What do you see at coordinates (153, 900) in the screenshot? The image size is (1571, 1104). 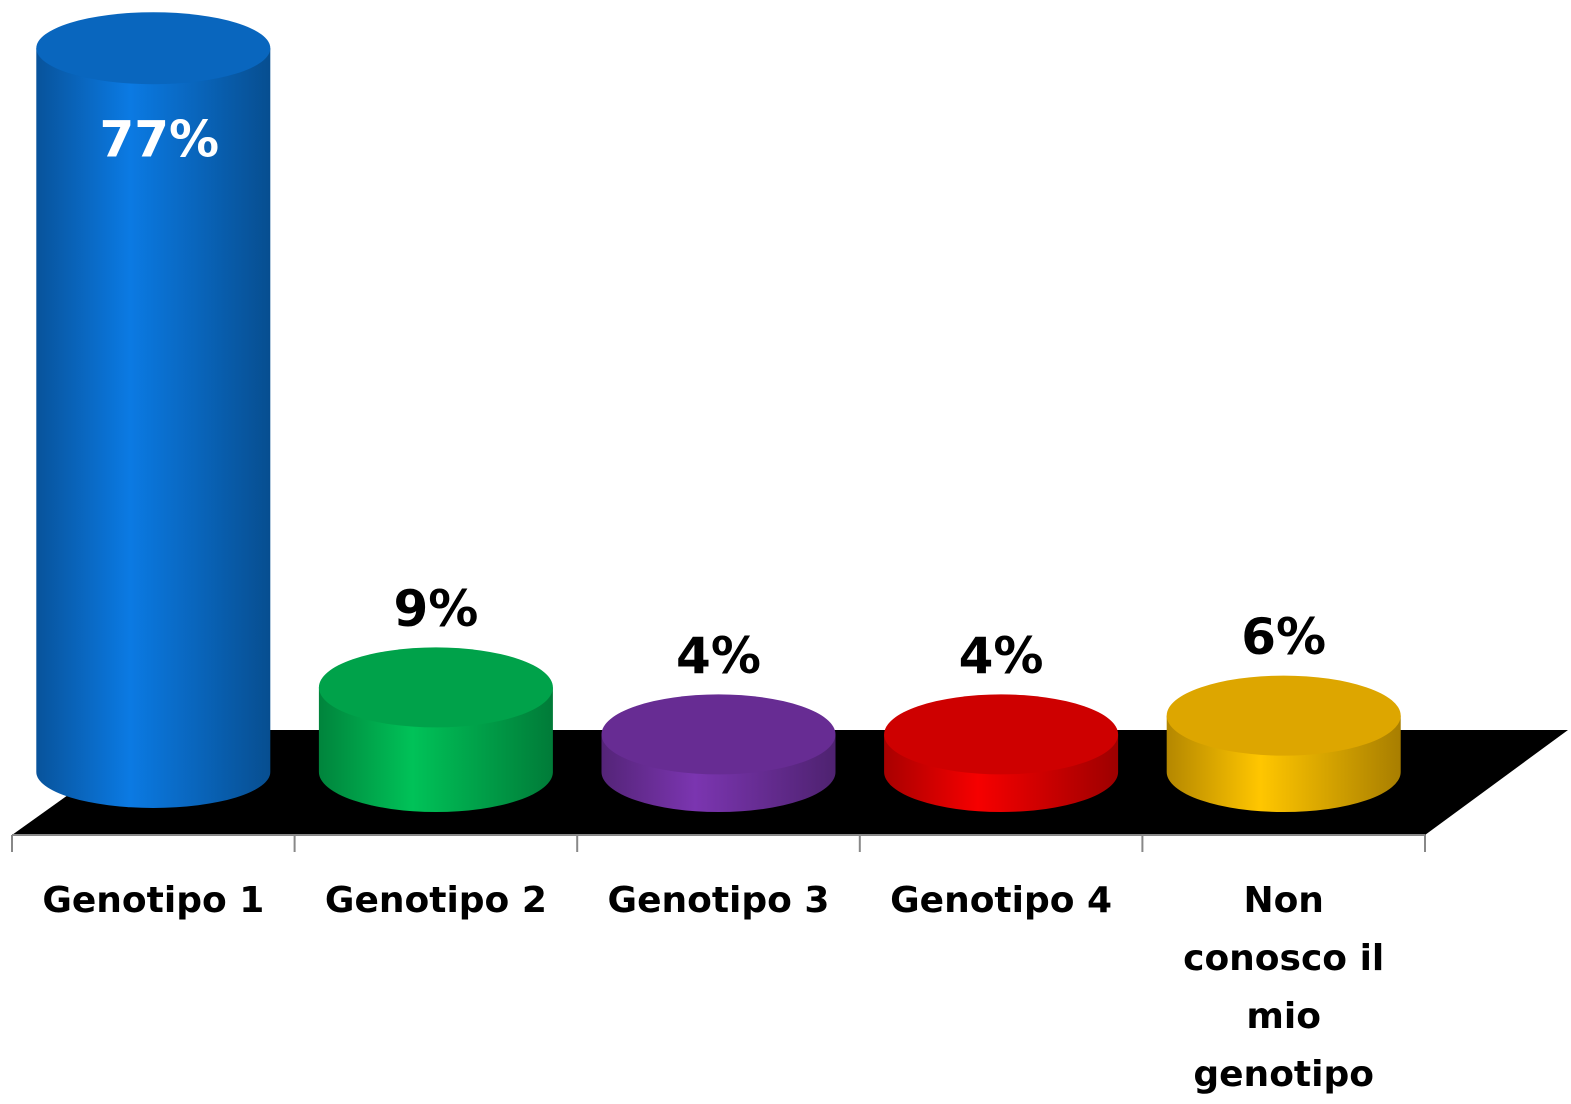 I see `x-tick-label: Genotipo 1` at bounding box center [153, 900].